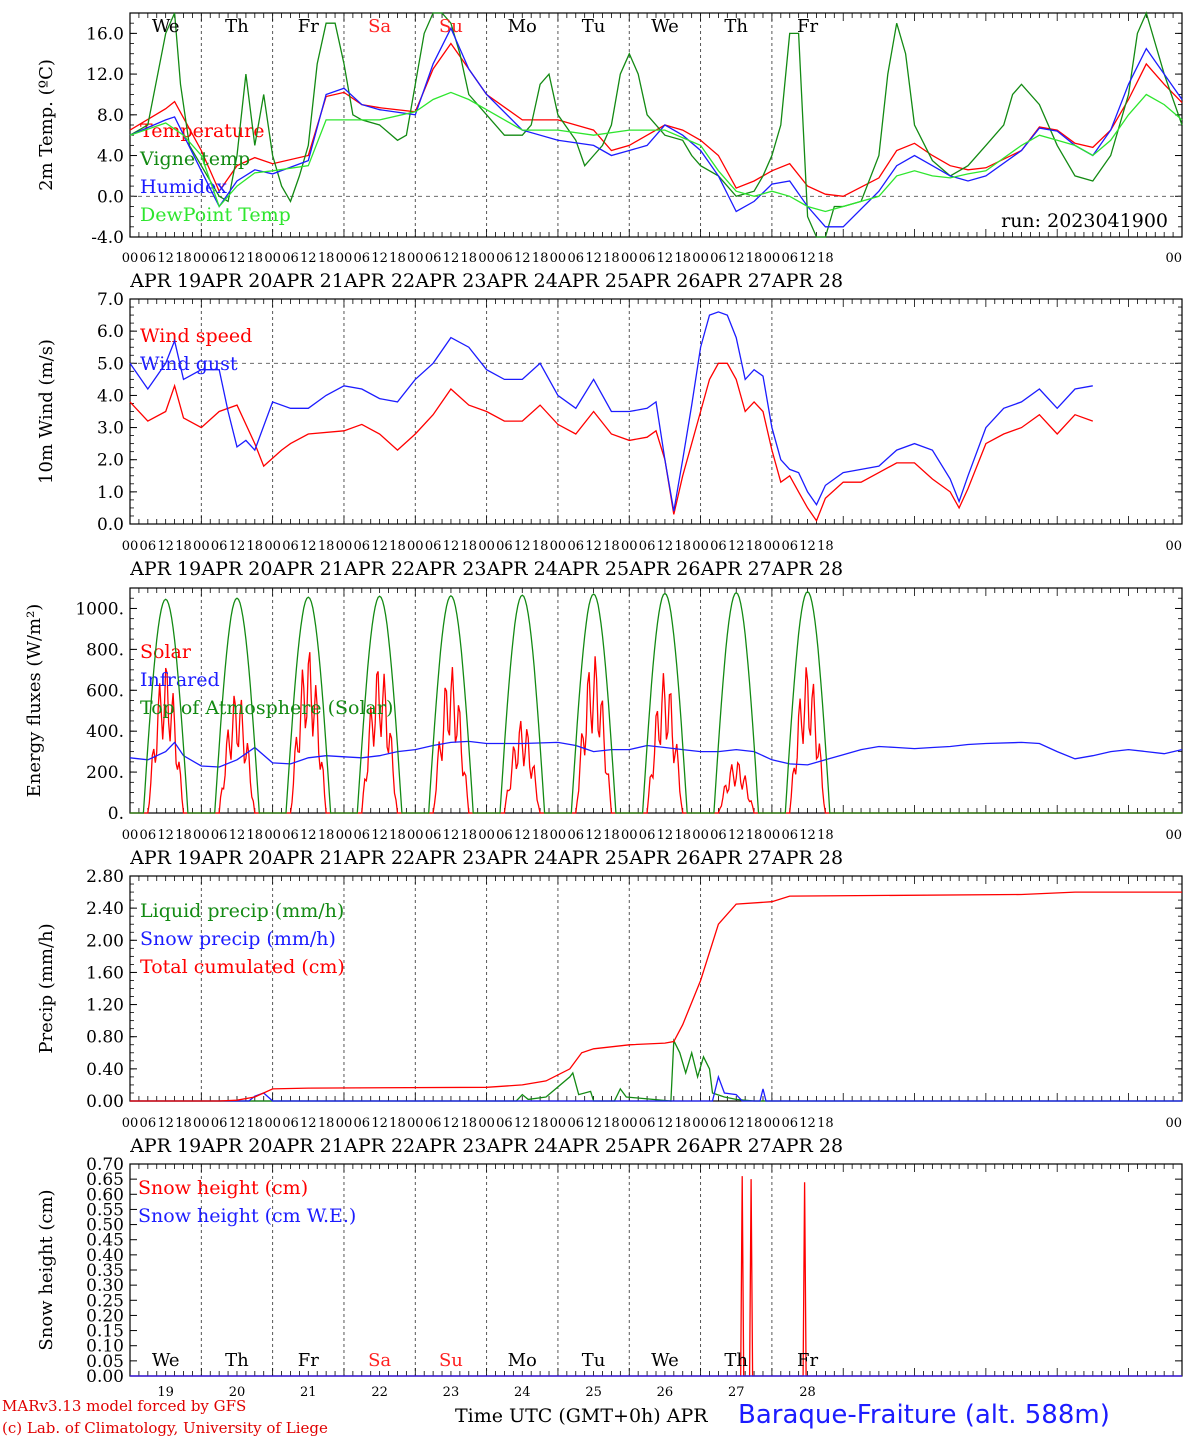  What do you see at coordinates (611, 442) in the screenshot?
I see `series-line-wind-speed` at bounding box center [611, 442].